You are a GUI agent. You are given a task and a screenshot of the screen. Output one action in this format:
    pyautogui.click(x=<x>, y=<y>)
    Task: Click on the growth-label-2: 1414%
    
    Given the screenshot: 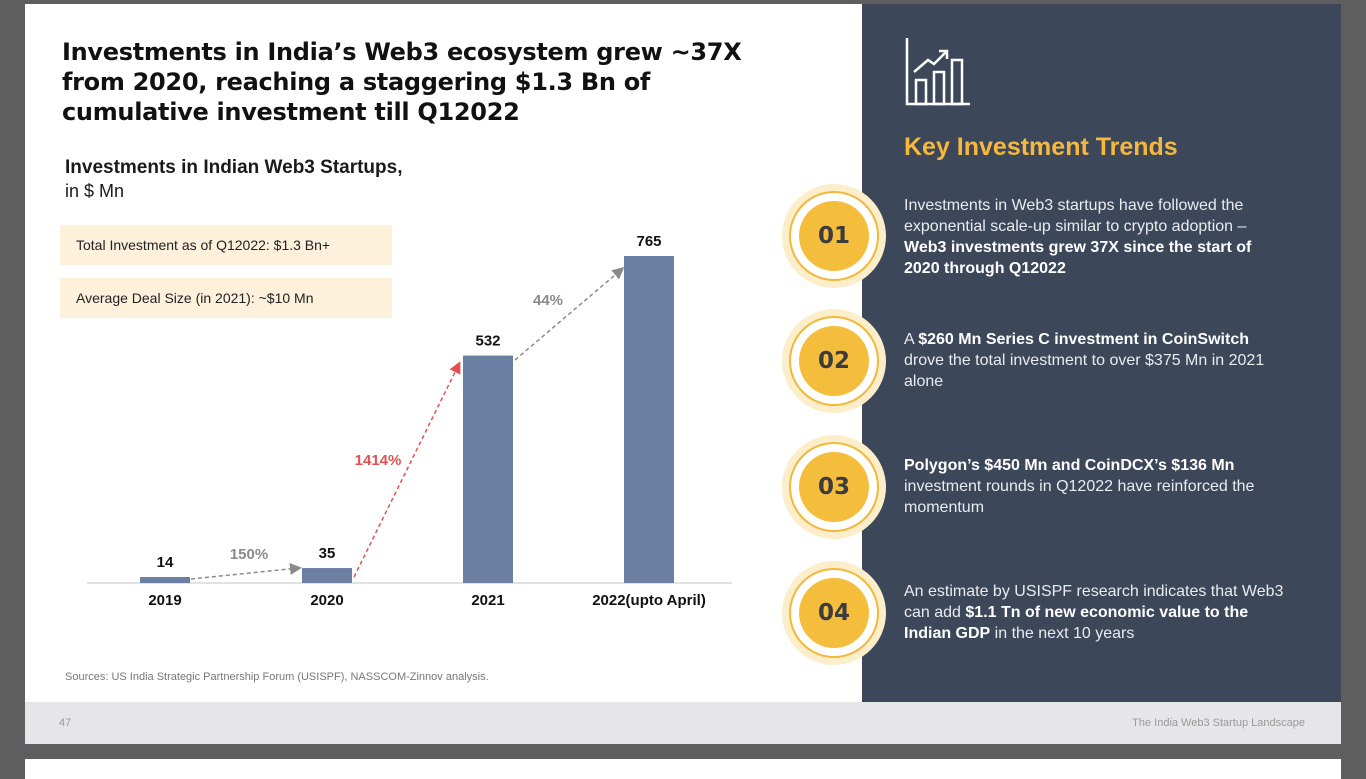 What is the action you would take?
    pyautogui.click(x=378, y=460)
    